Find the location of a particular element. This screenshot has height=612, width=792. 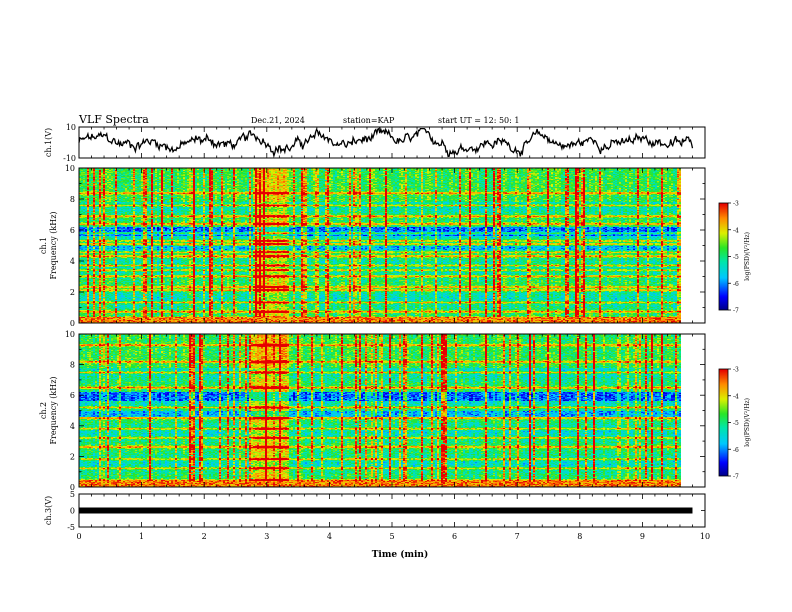

y-tick-label: 5 is located at coordinates (72, 494).